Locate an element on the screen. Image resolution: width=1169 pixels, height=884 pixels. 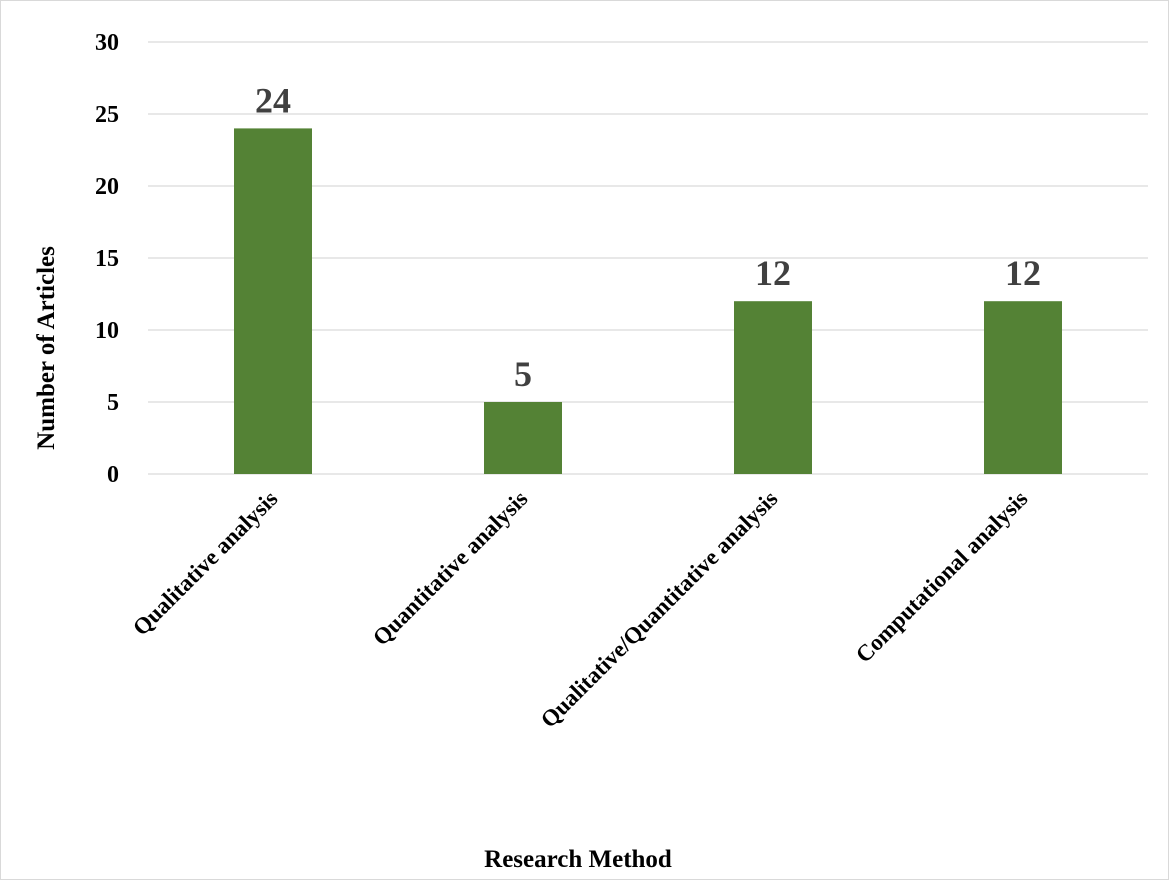
y-tick-label: 30 is located at coordinates (107, 43).